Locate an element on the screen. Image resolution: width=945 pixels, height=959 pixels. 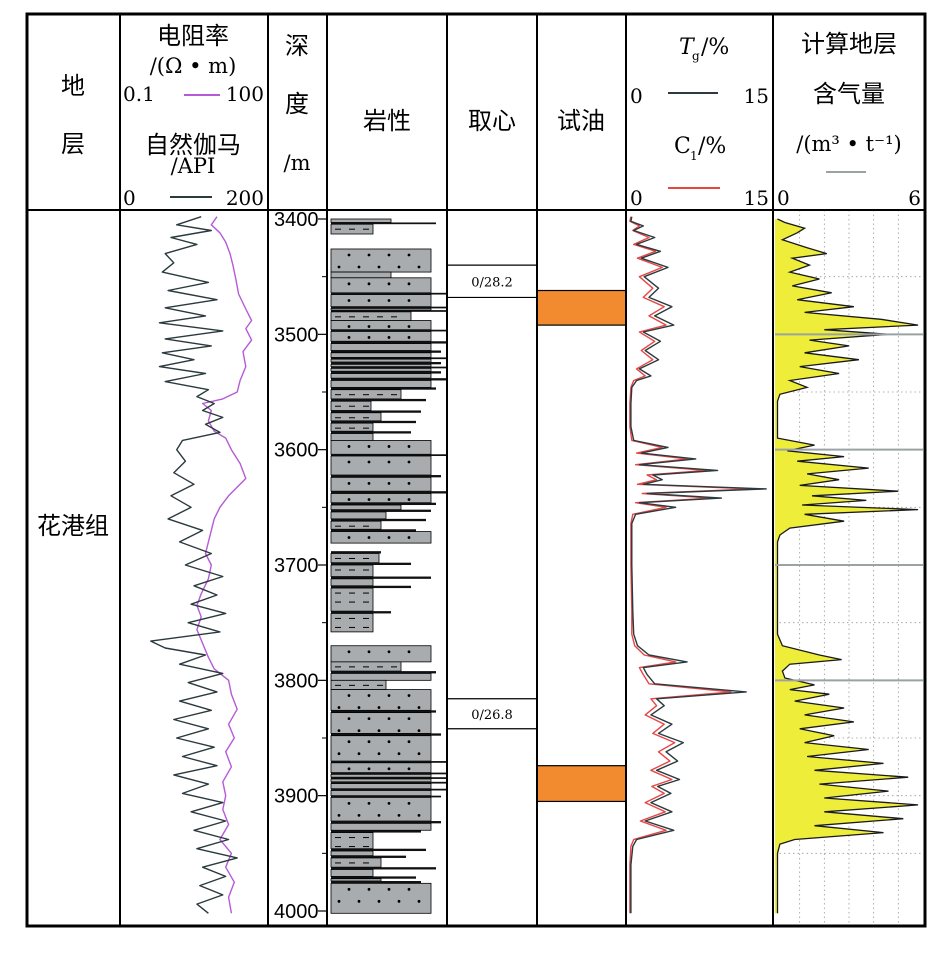
core-recovery-label: 0/28.2 is located at coordinates (492, 282).